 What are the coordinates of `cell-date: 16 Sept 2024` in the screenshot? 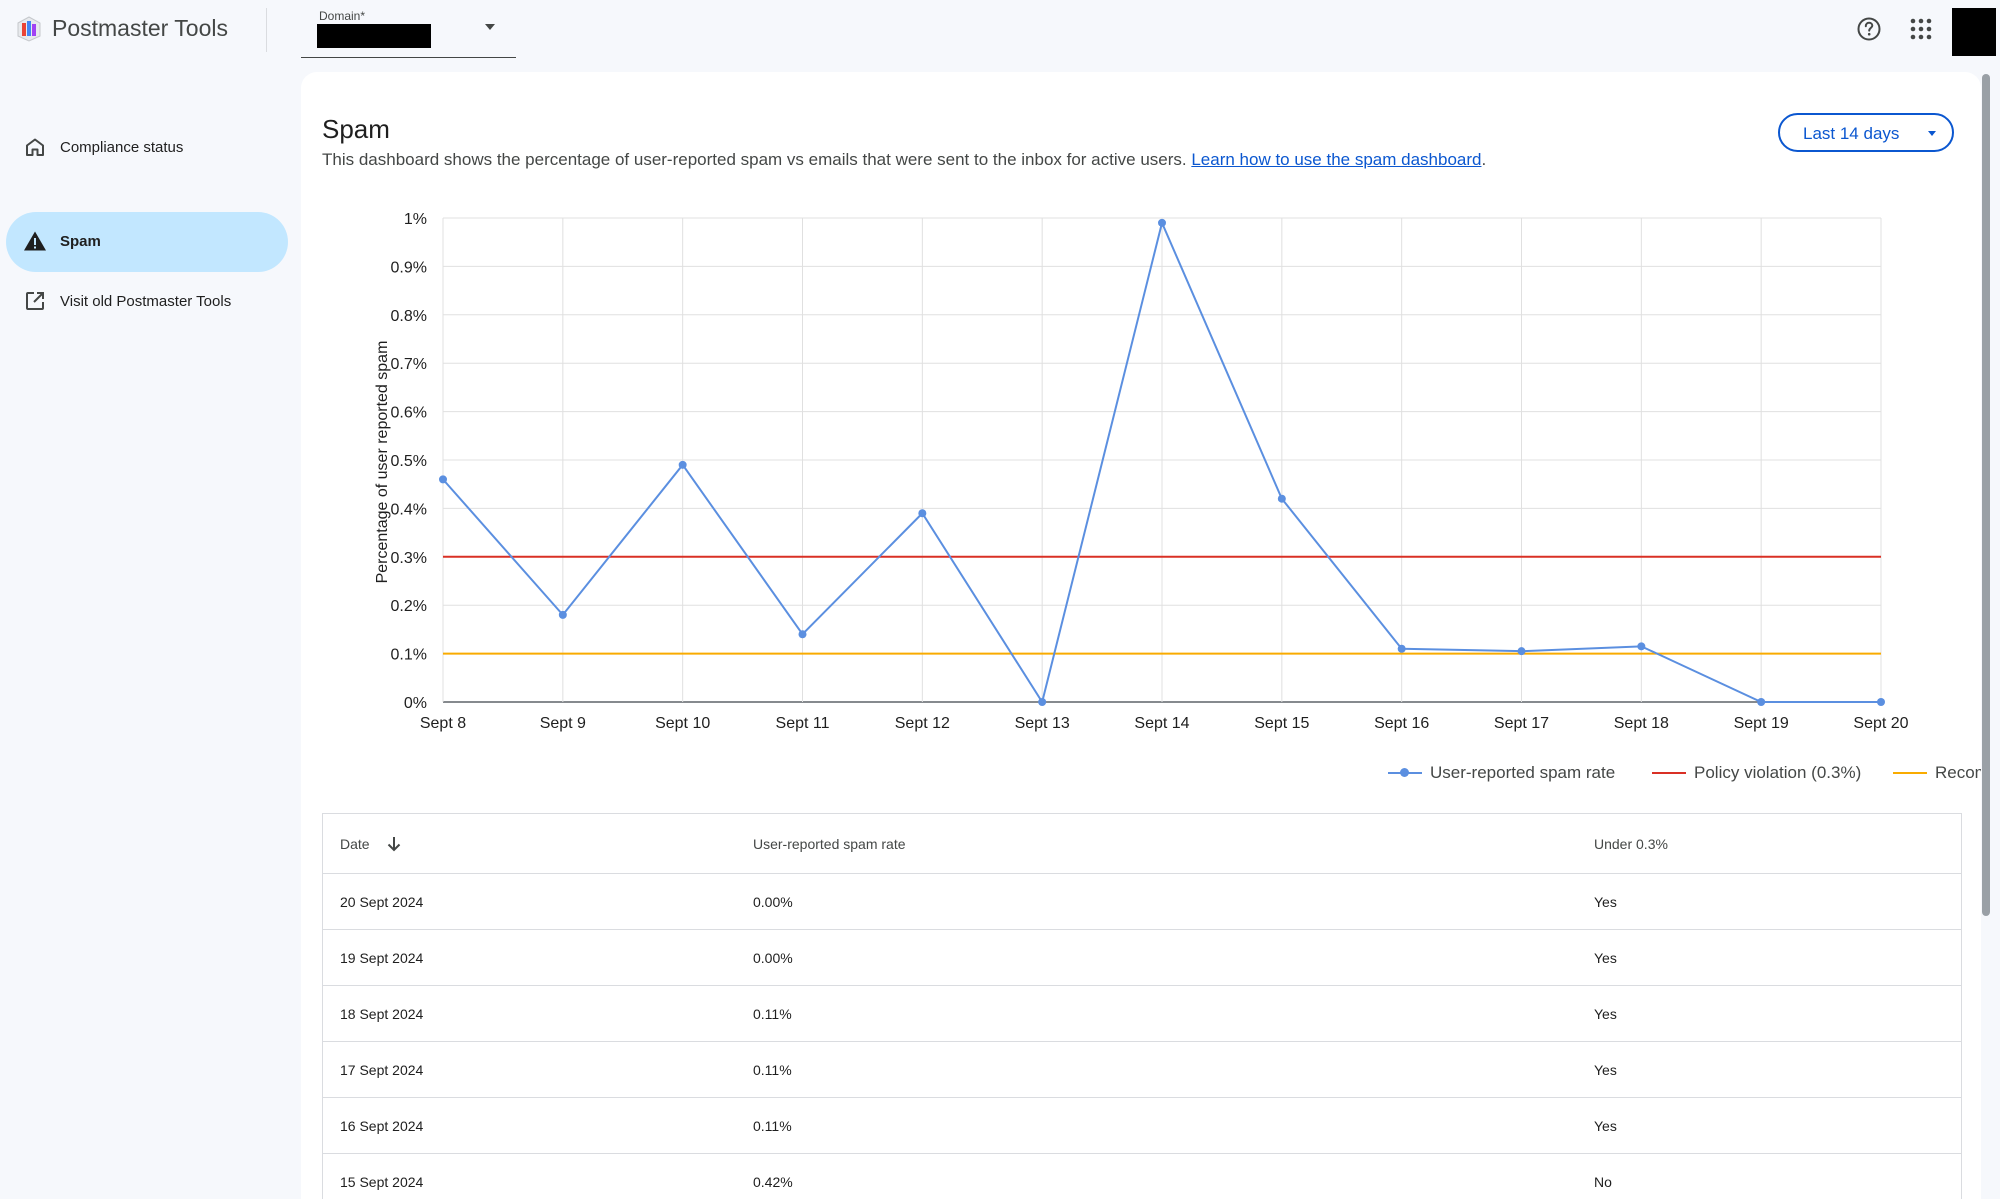 It's located at (382, 1125).